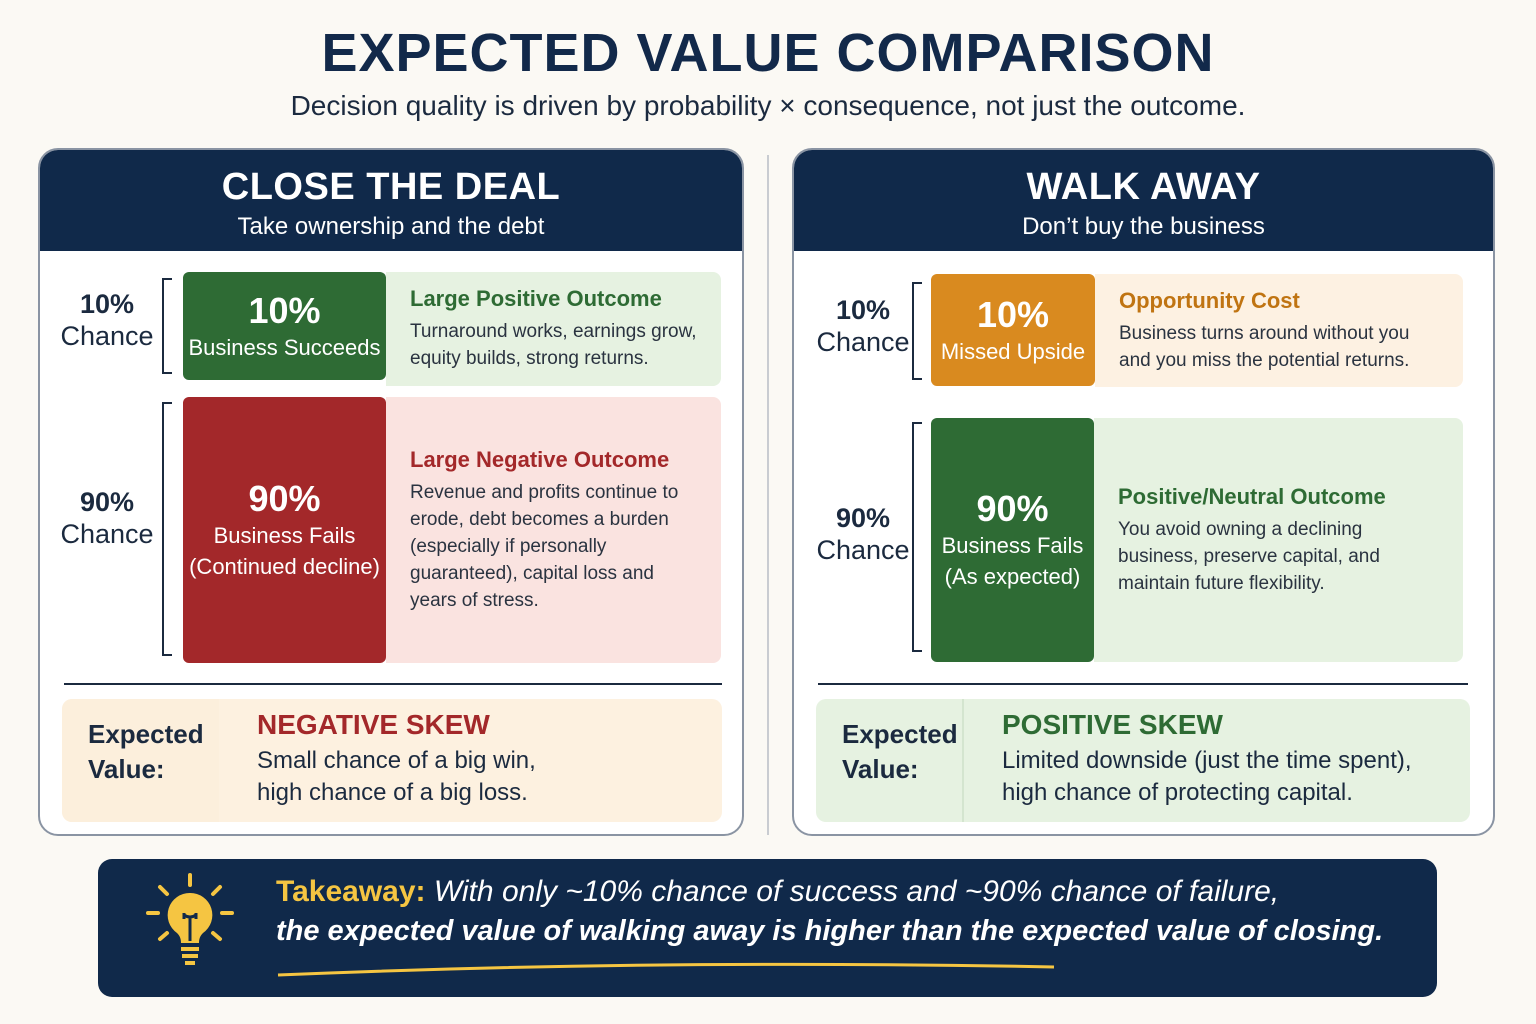  Describe the element at coordinates (373, 724) in the screenshot. I see `skew-title: NEGATIVE SKEW` at that location.